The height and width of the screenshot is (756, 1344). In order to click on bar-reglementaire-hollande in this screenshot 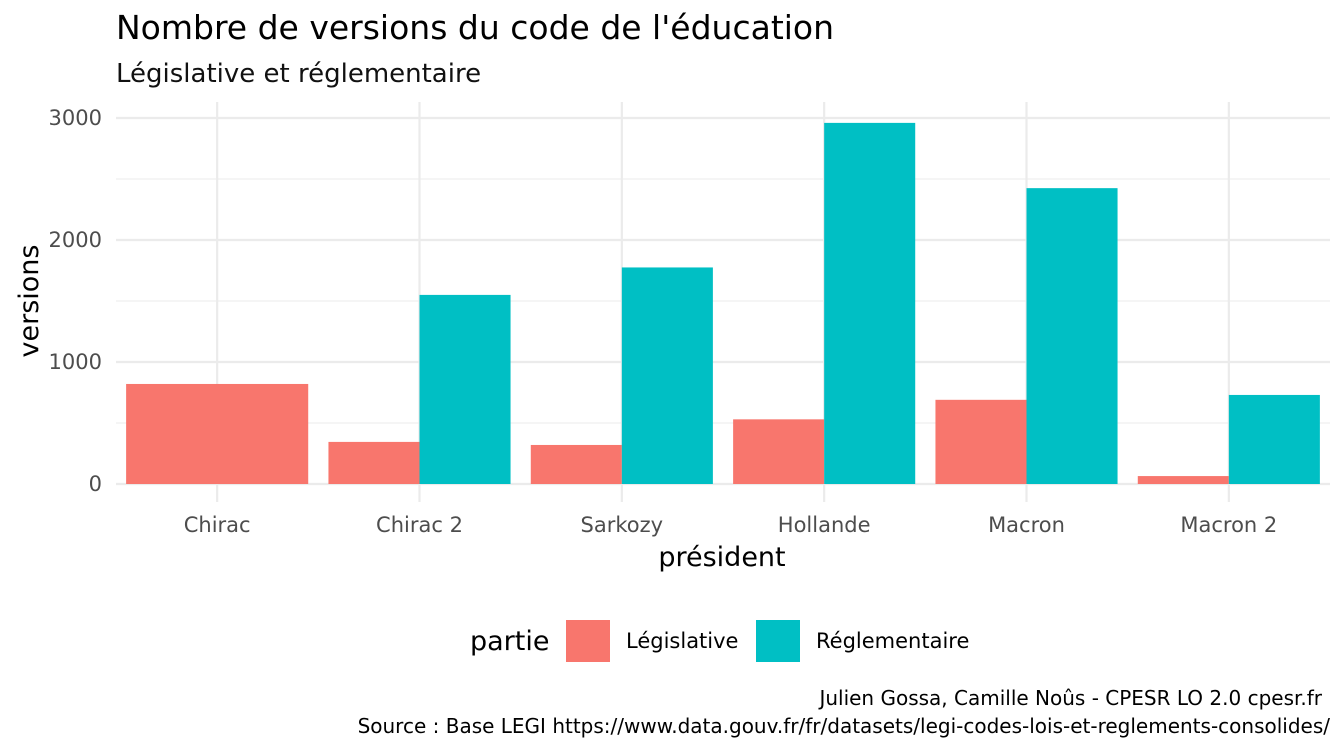, I will do `click(870, 303)`.